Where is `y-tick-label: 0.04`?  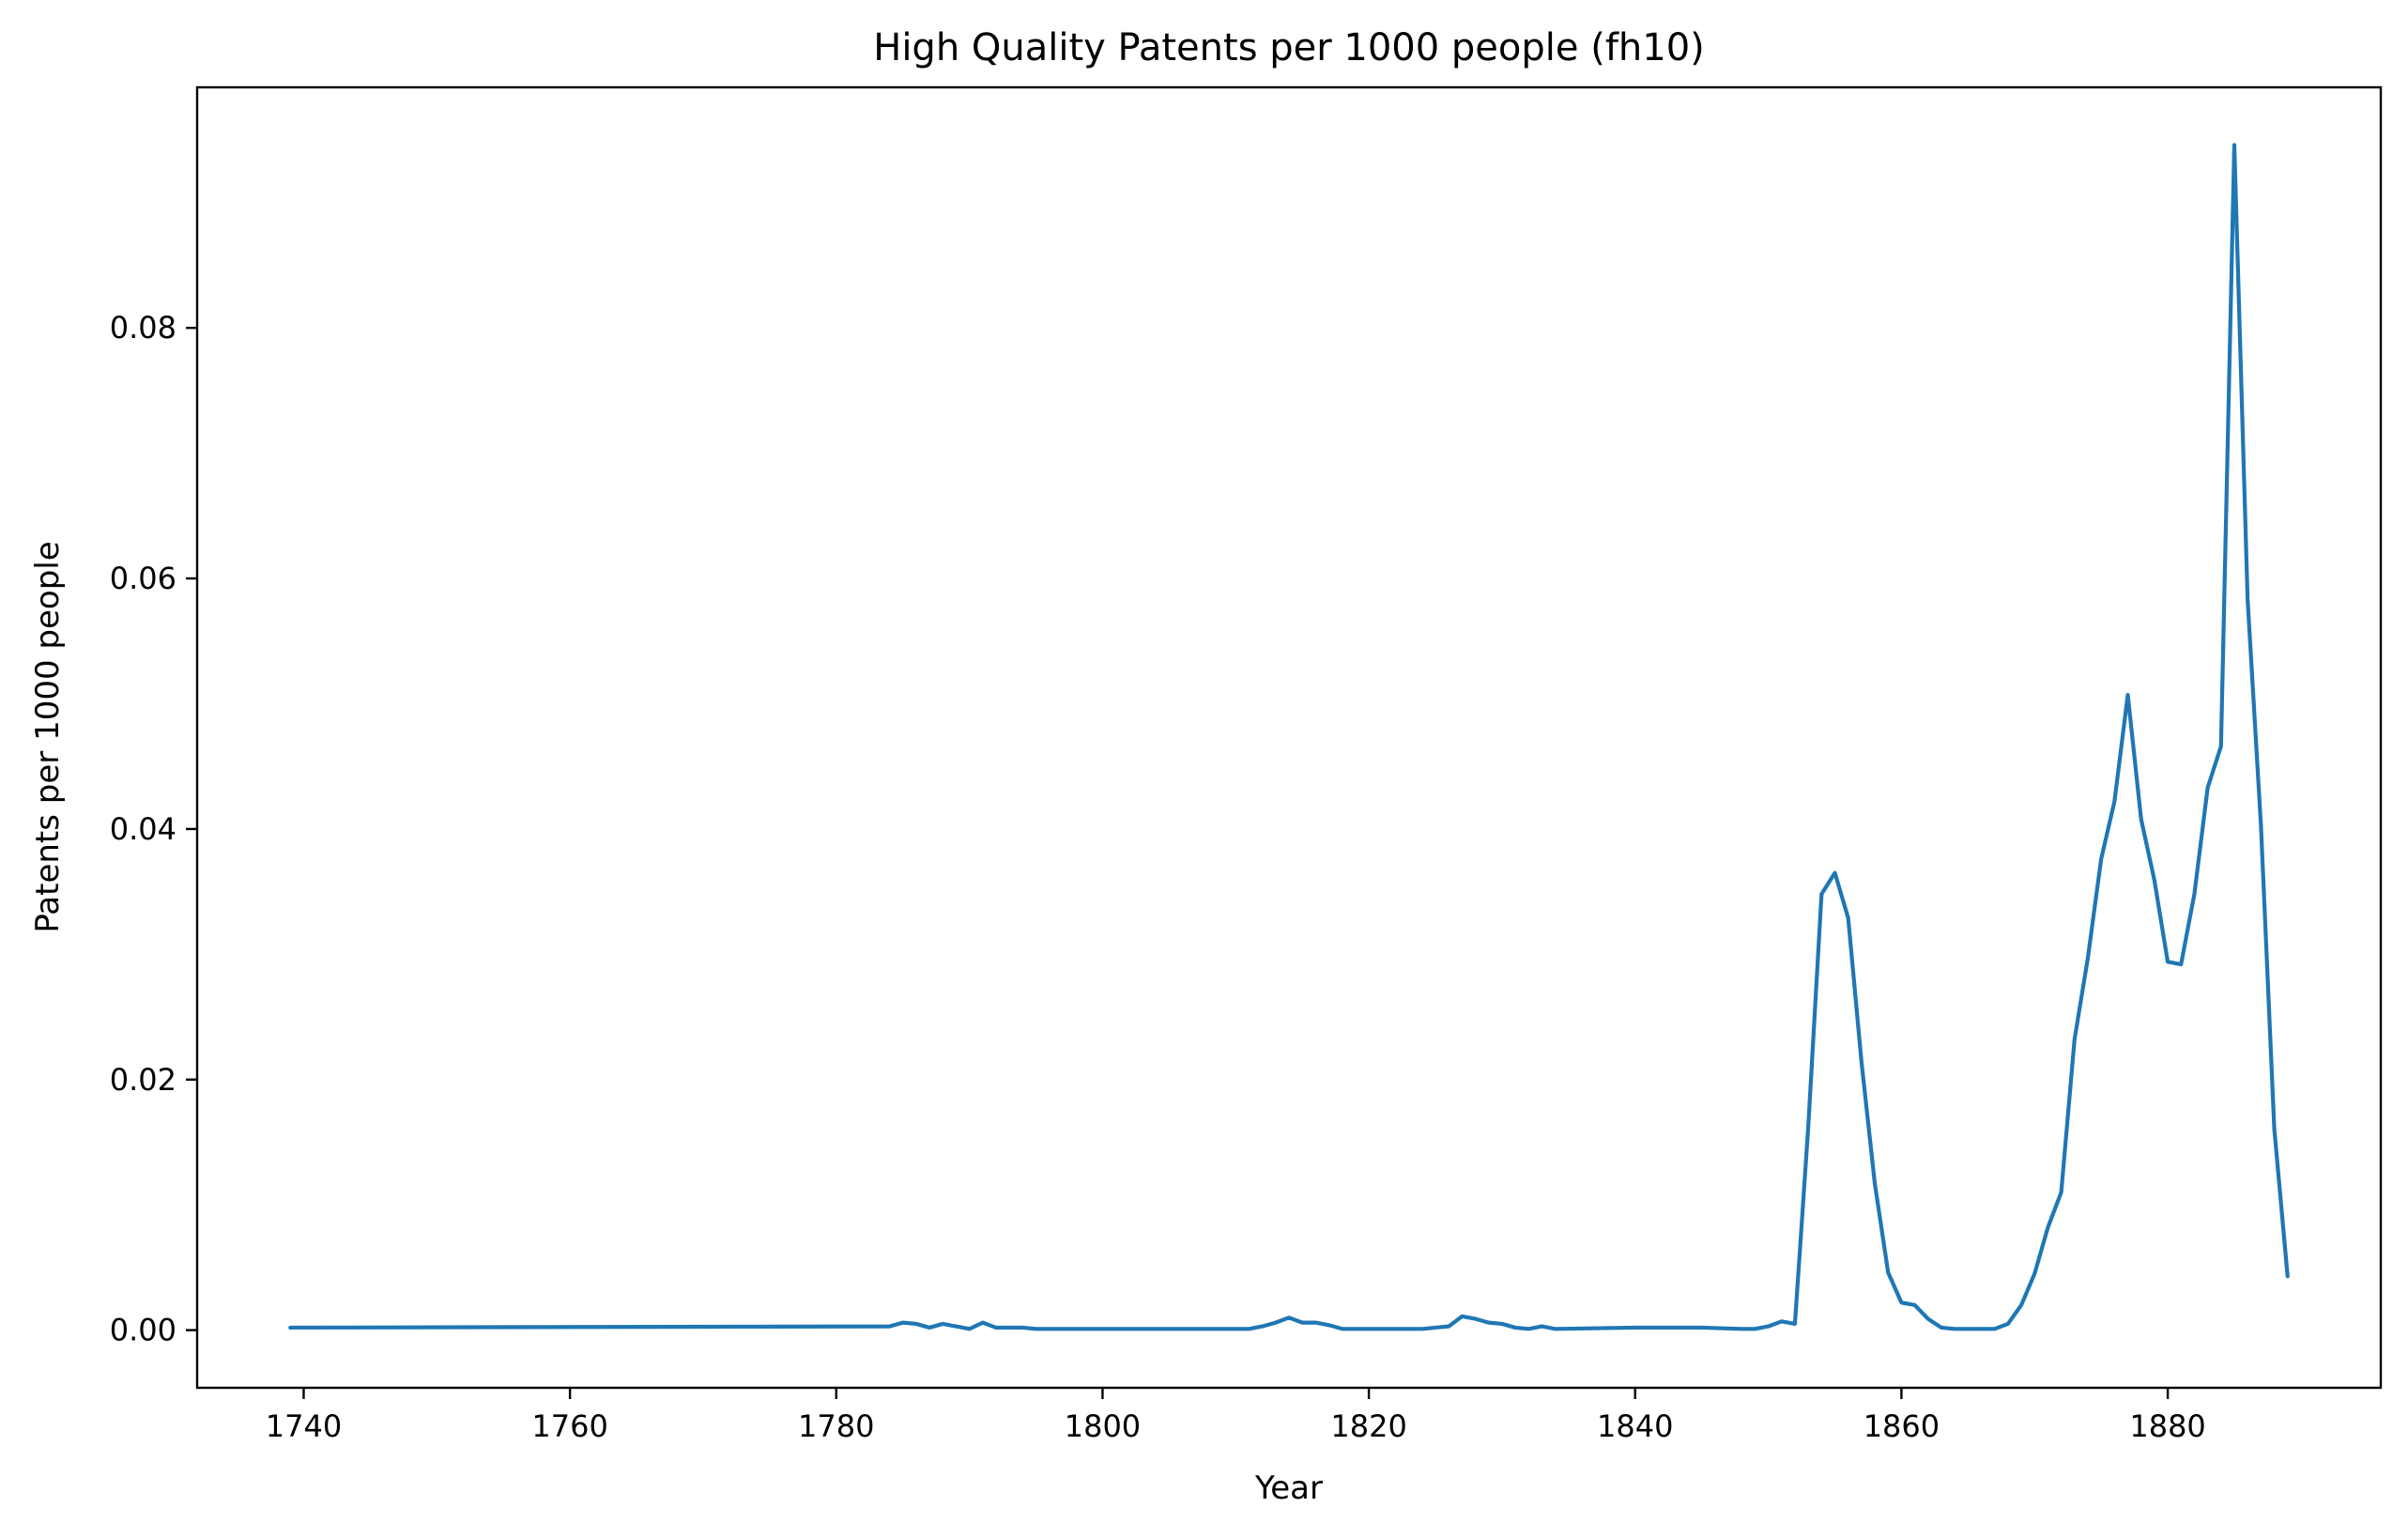
y-tick-label: 0.04 is located at coordinates (143, 829).